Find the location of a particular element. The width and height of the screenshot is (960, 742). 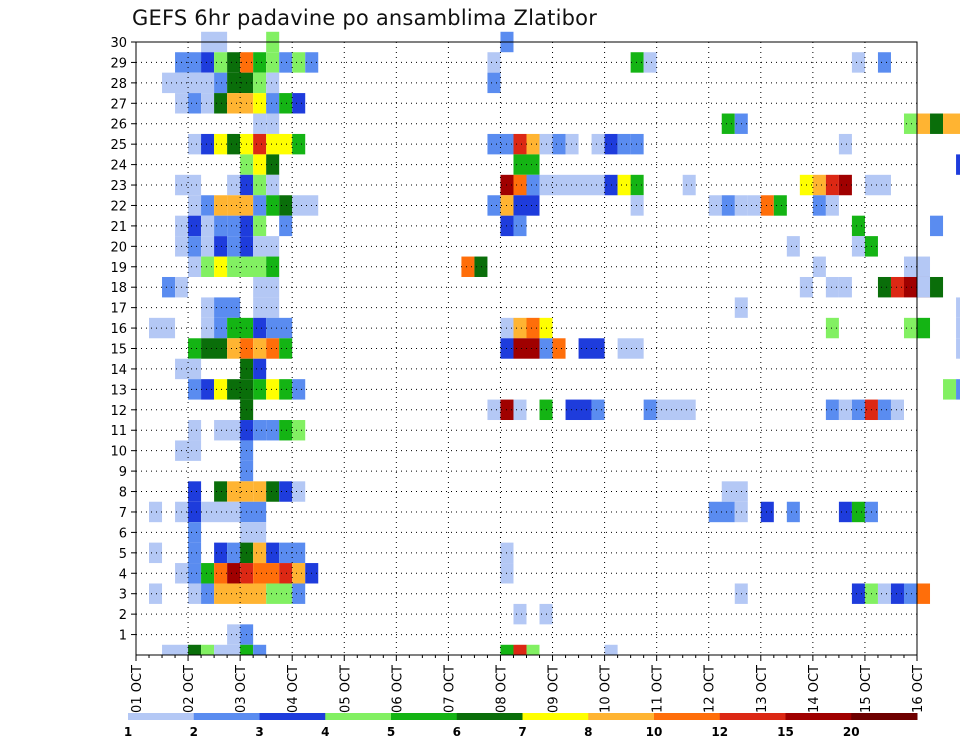

x-tick-label: 08 OCT is located at coordinates (501, 689).